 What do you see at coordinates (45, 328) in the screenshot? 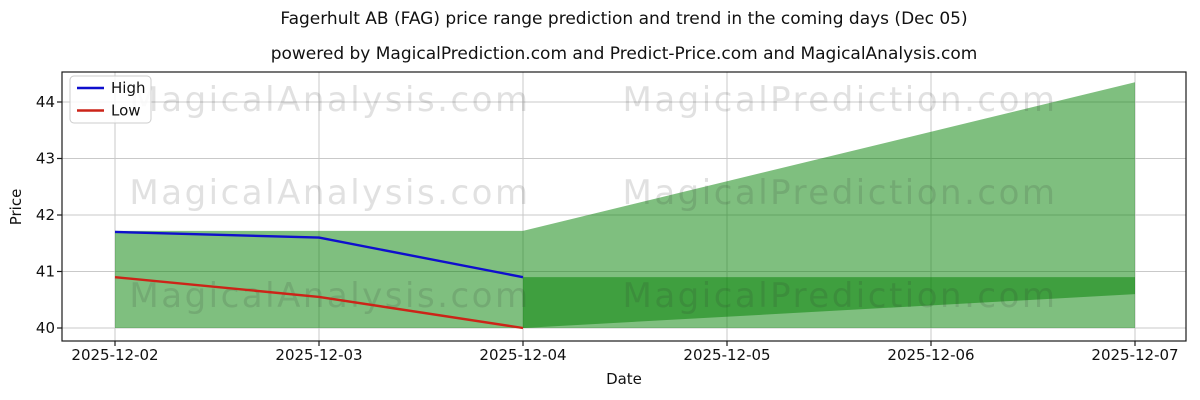
I see `y-tick-label: 40` at bounding box center [45, 328].